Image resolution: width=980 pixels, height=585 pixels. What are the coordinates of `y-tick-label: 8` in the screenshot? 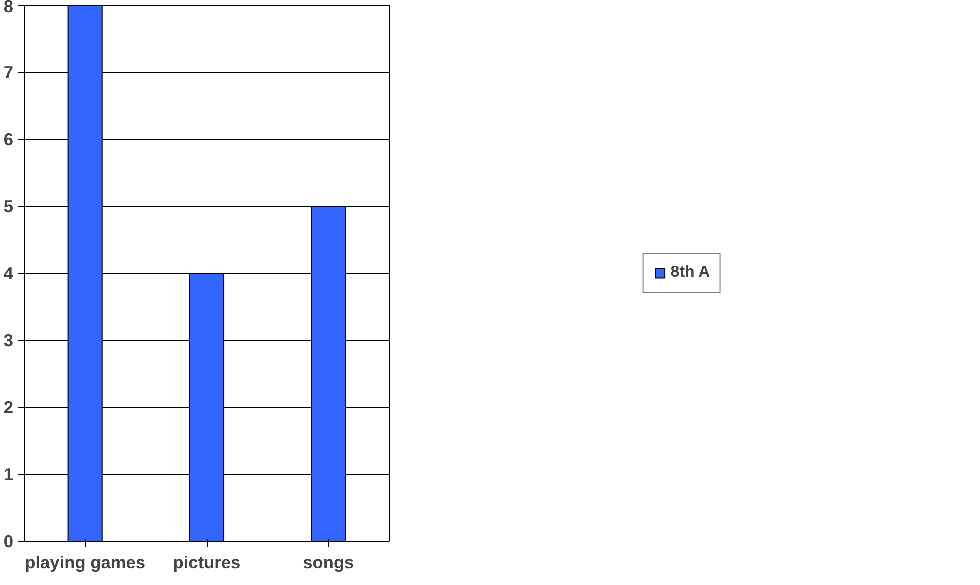 It's located at (9, 8).